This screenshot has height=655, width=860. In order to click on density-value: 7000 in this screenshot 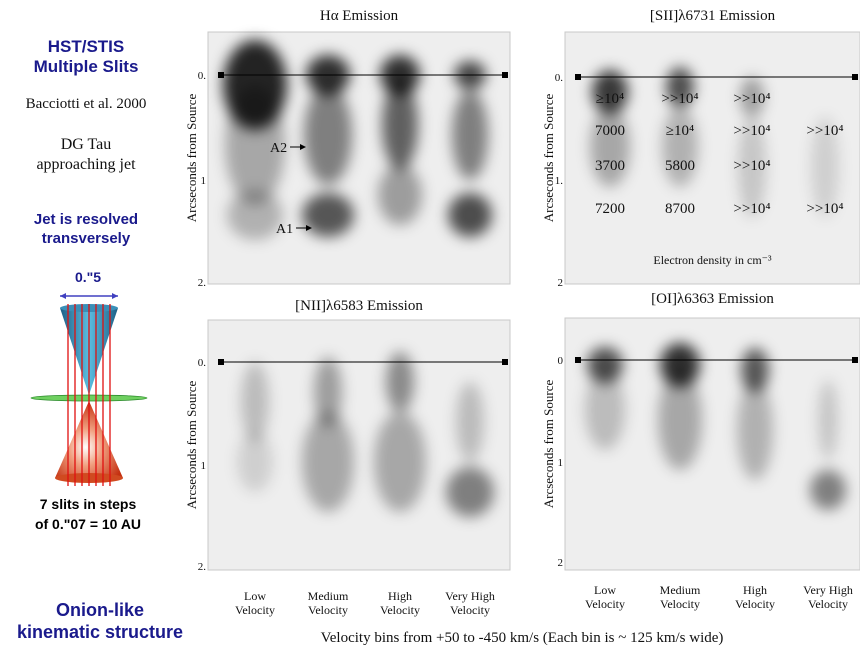, I will do `click(610, 131)`.